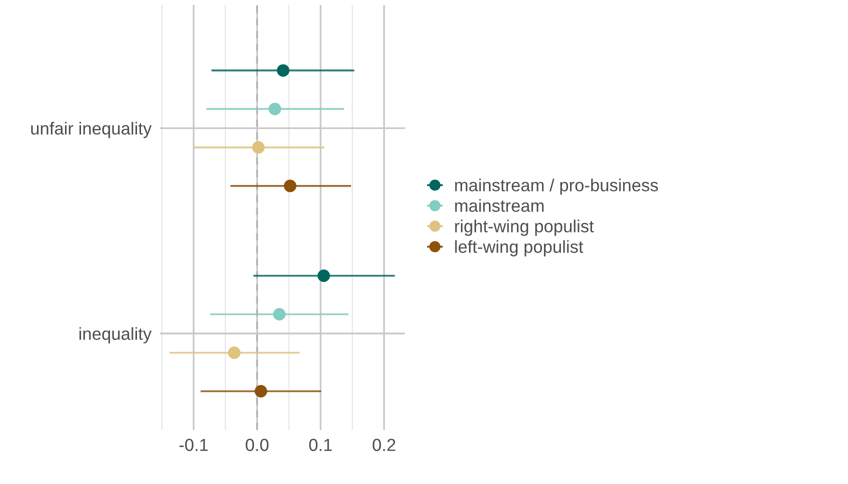 The image size is (848, 484). Describe the element at coordinates (257, 445) in the screenshot. I see `x-tick-label: 0.0` at that location.